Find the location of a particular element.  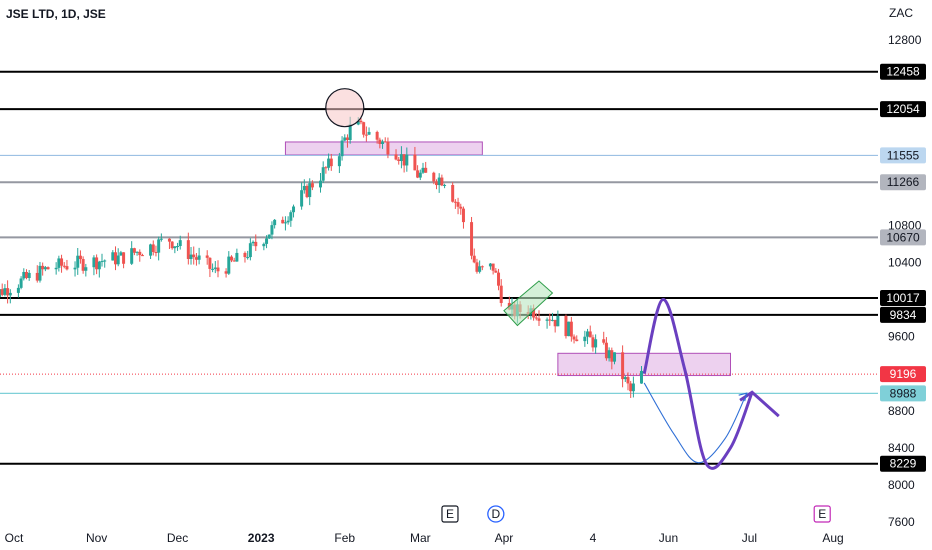

time-tick-Nov: Nov is located at coordinates (96, 538).